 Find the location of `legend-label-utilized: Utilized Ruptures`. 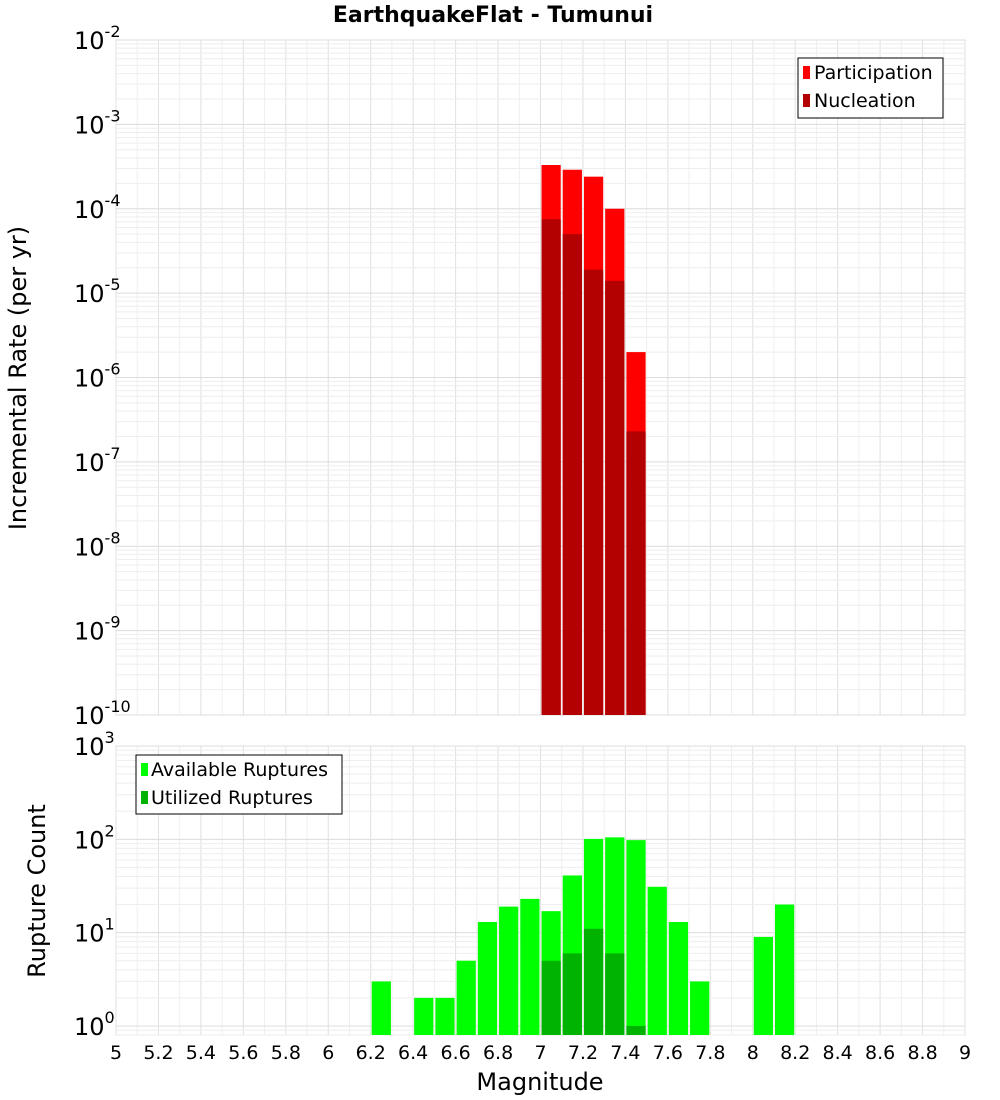

legend-label-utilized: Utilized Ruptures is located at coordinates (232, 798).